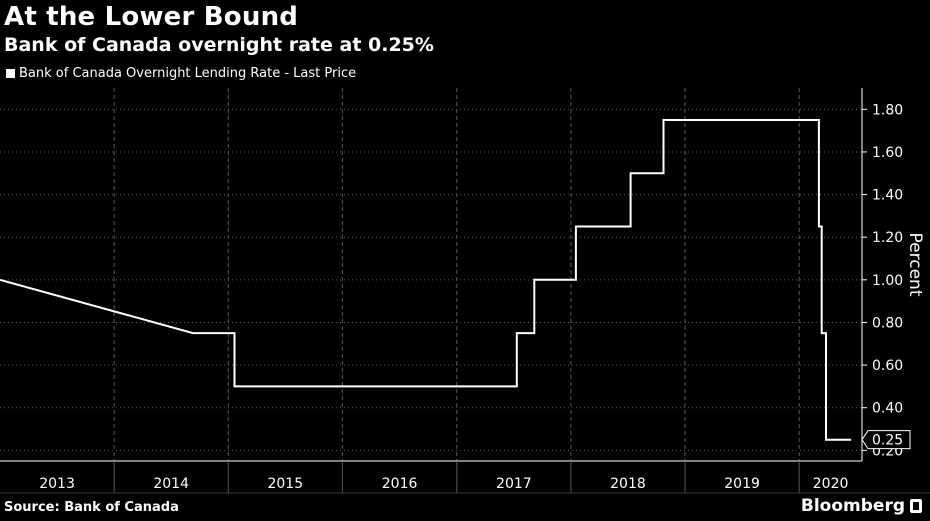  What do you see at coordinates (887, 153) in the screenshot?
I see `y-tick-label: 1.60` at bounding box center [887, 153].